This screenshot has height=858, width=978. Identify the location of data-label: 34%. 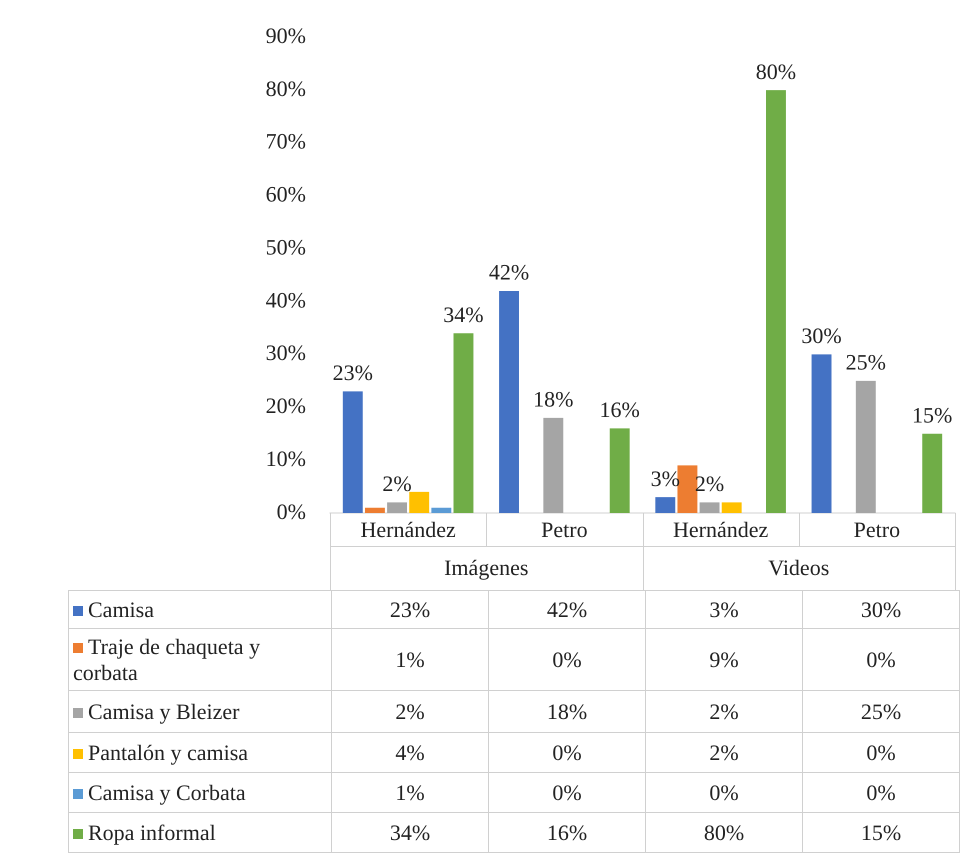
(410, 832).